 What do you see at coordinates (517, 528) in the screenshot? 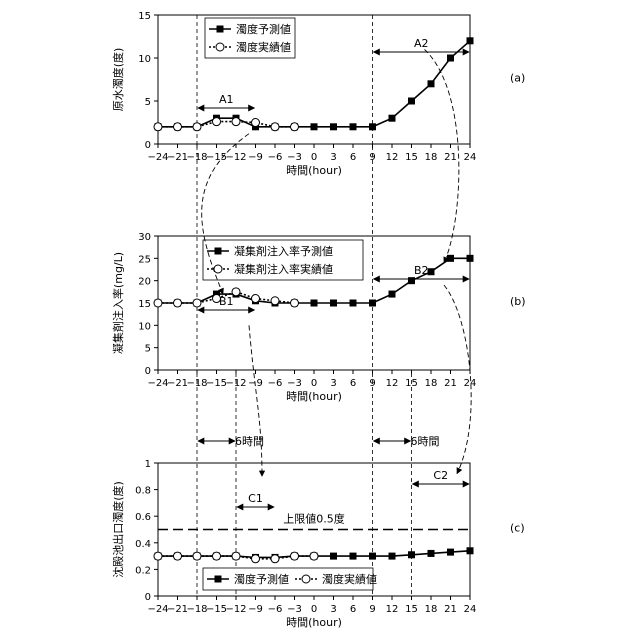
I see `panel-label: (c)` at bounding box center [517, 528].